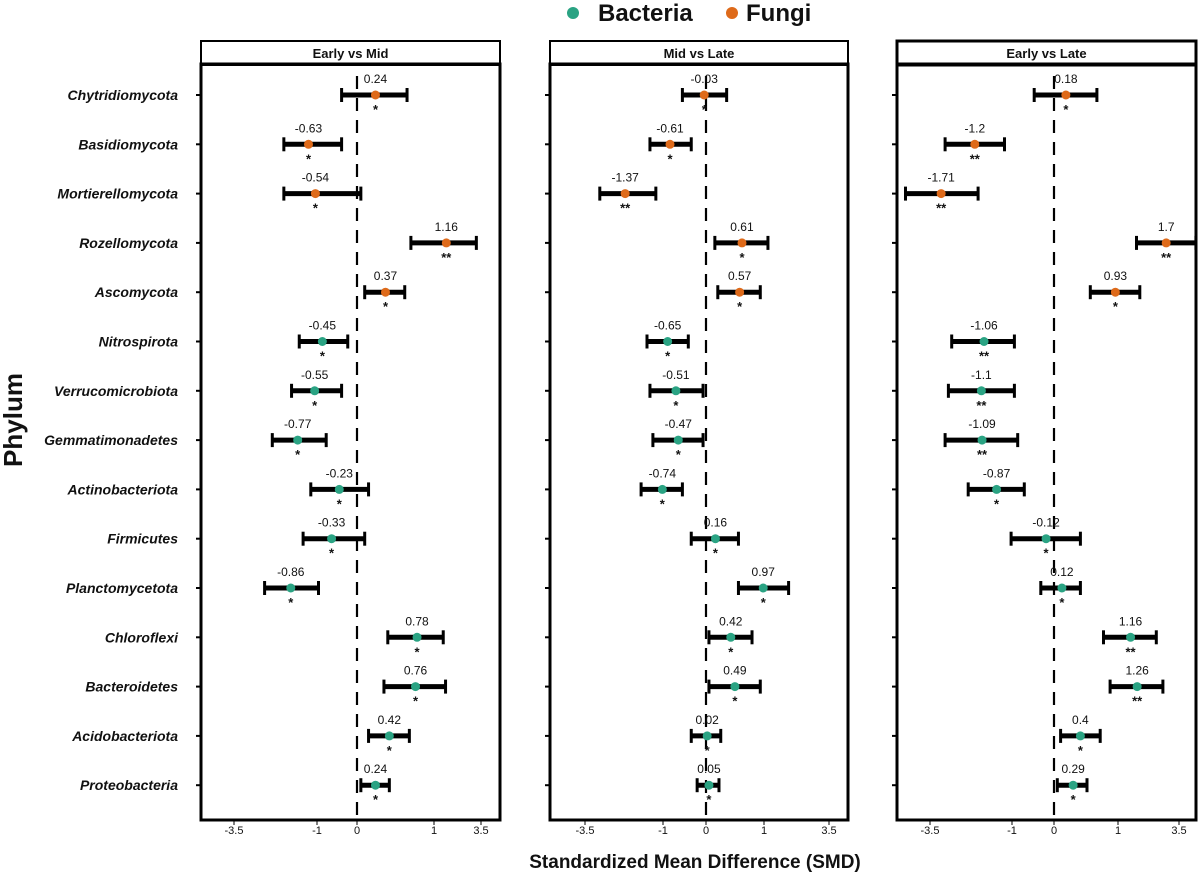  I want to click on legend-bacteria-label: Bacteria, so click(645, 13).